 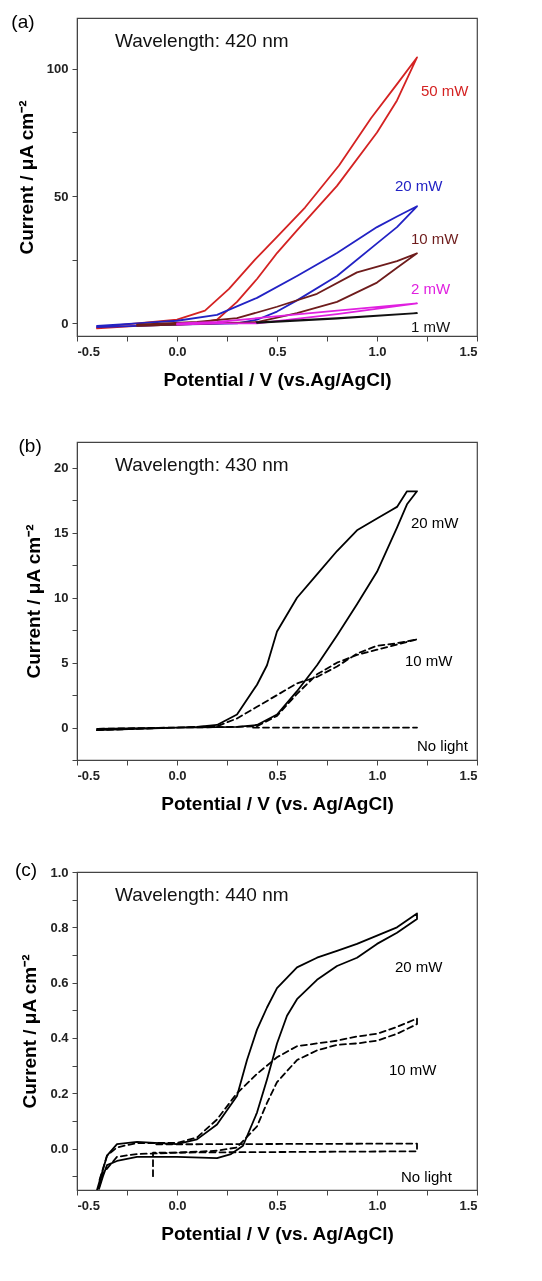 I want to click on y-tick-label: 100, so click(x=57, y=69).